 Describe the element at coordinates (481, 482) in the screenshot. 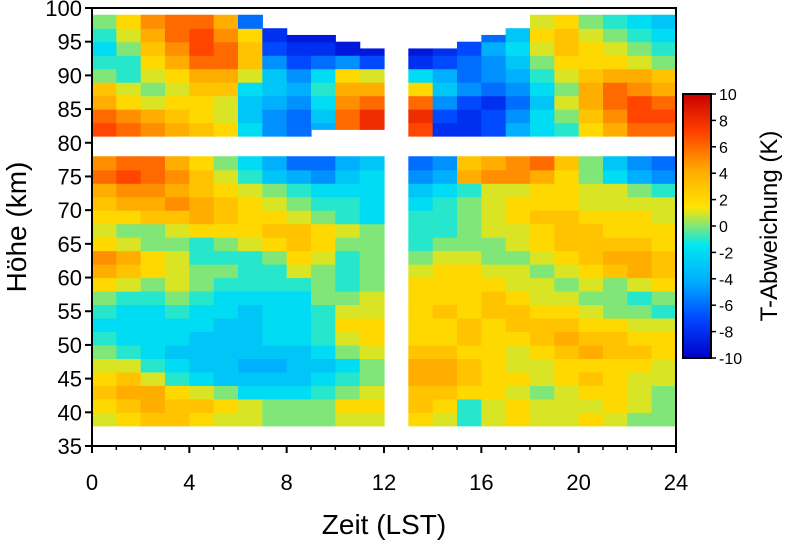

I see `x-tick-label: 16` at that location.